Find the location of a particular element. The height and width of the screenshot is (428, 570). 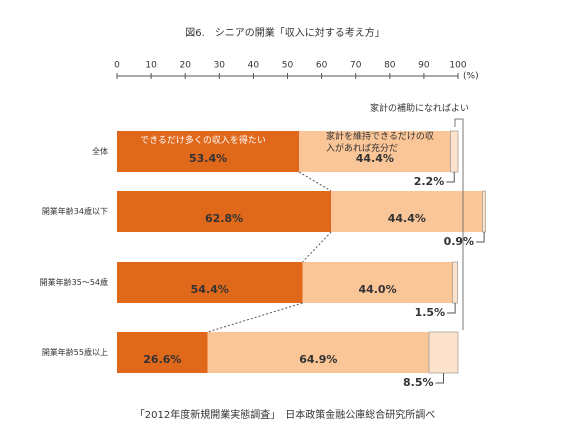

x-tick-label: 90 is located at coordinates (424, 66).